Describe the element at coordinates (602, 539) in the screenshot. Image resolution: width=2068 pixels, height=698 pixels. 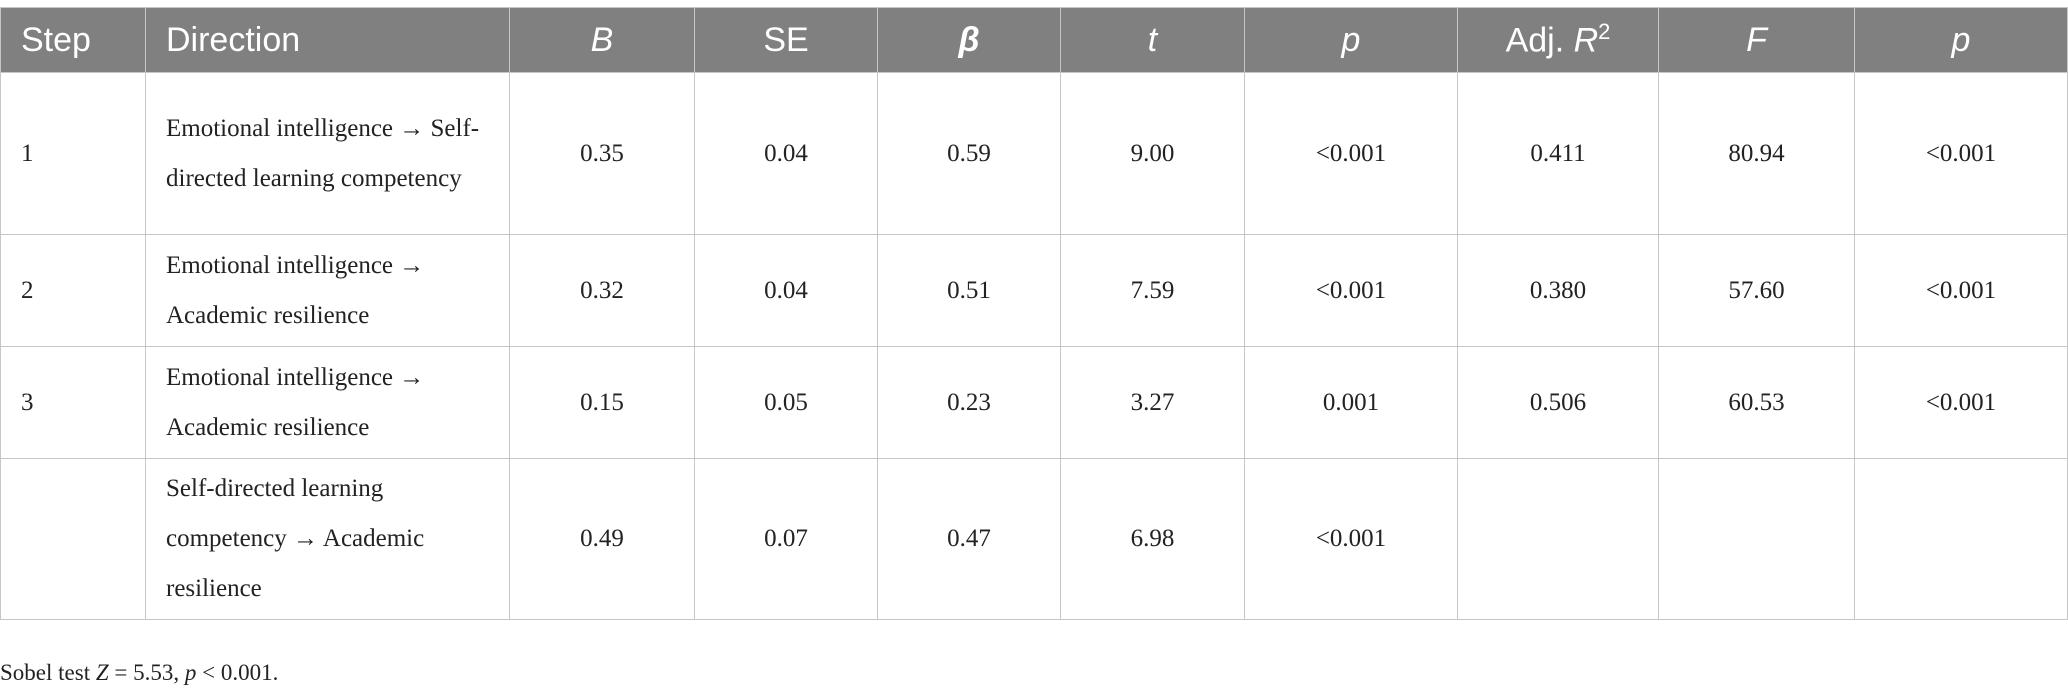
I see `table-cell: 0.49` at that location.